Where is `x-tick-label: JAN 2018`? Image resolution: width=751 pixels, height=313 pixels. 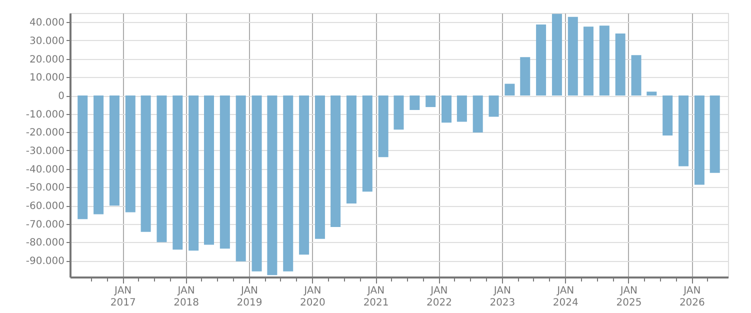
x-tick-label: JAN 2018 is located at coordinates (187, 297).